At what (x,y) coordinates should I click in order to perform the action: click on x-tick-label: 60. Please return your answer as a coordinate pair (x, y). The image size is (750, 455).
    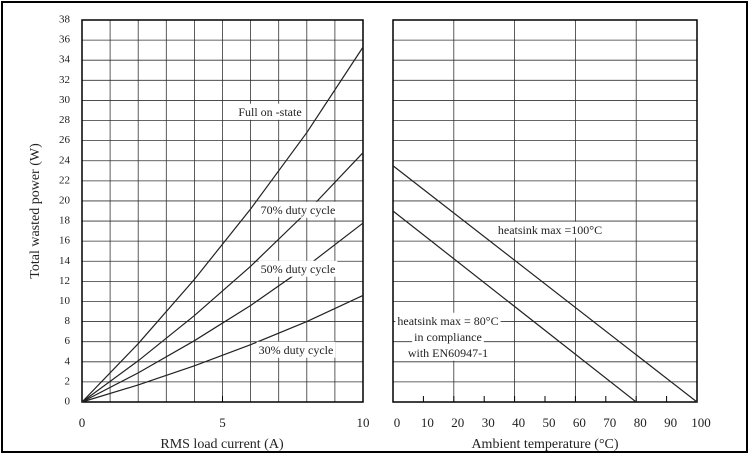
    Looking at the image, I should click on (579, 422).